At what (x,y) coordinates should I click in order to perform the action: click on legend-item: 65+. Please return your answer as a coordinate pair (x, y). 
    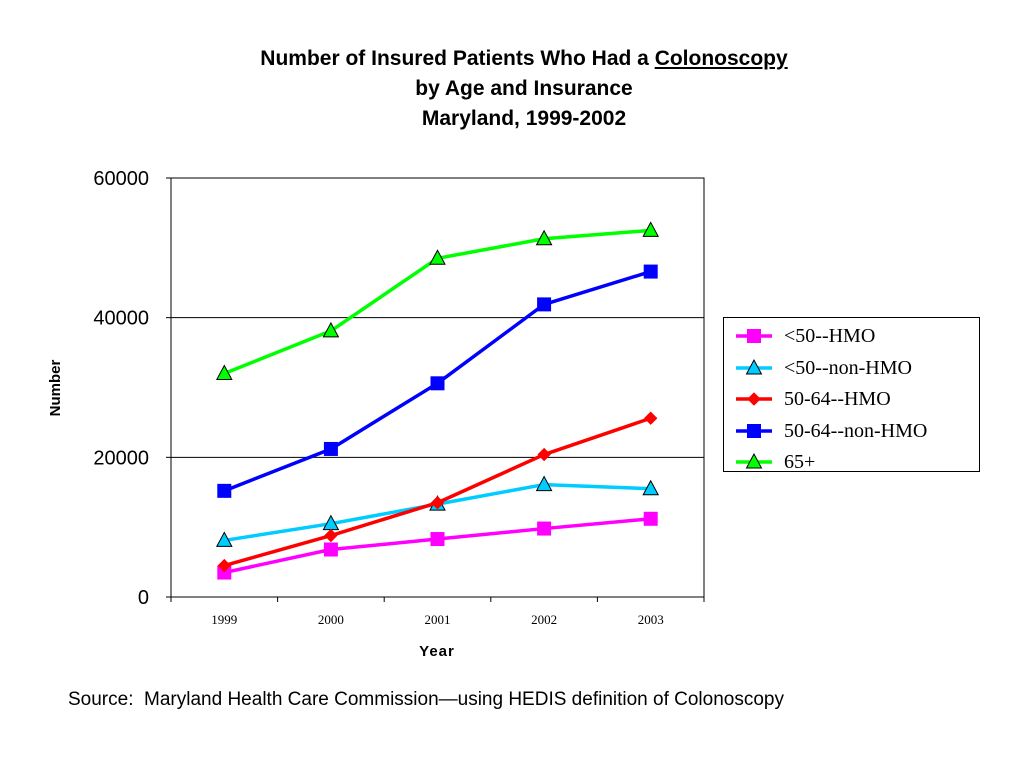
    Looking at the image, I should click on (851, 462).